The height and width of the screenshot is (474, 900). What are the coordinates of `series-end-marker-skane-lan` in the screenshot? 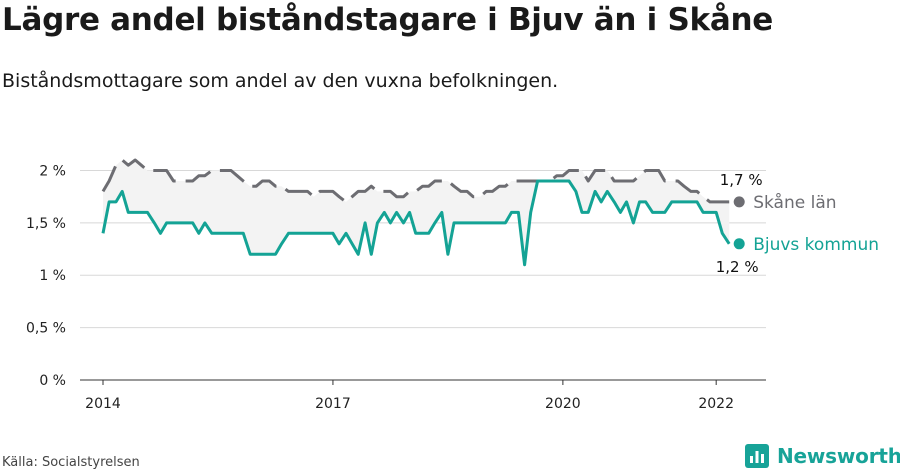 It's located at (739, 202).